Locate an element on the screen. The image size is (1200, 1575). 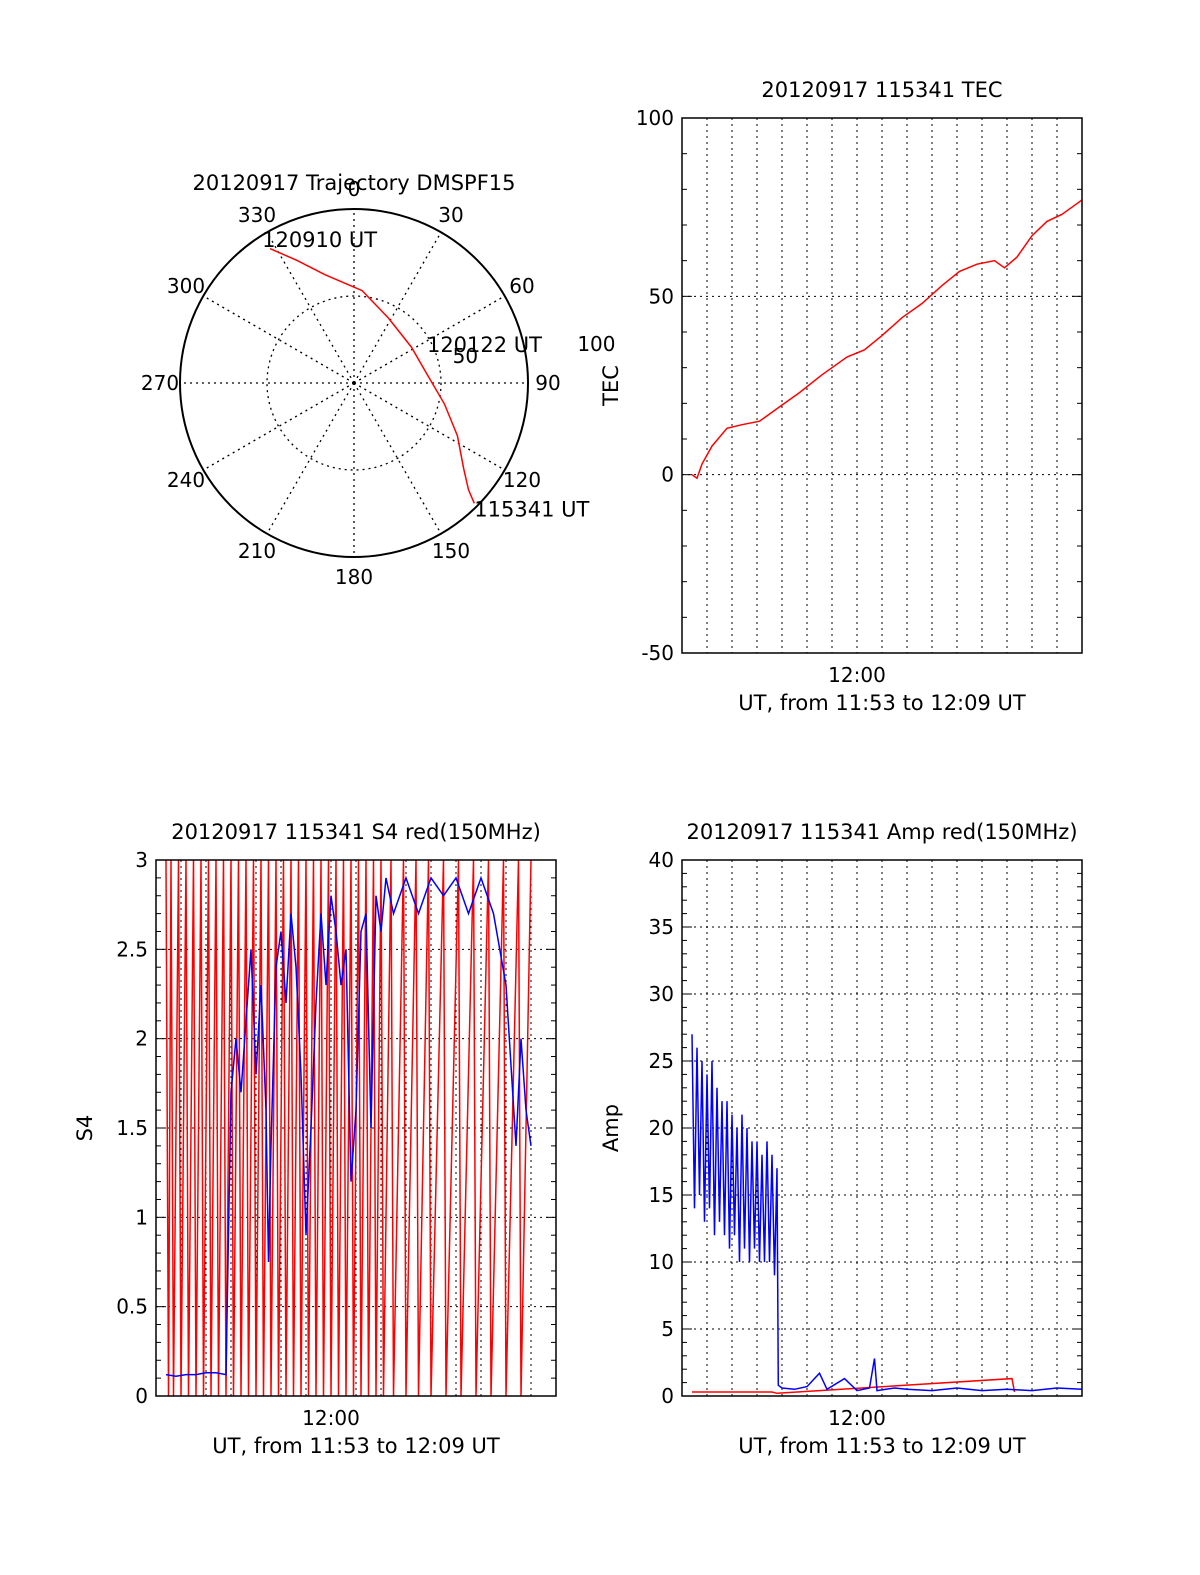
amp-ylabel: Amp is located at coordinates (611, 1128).